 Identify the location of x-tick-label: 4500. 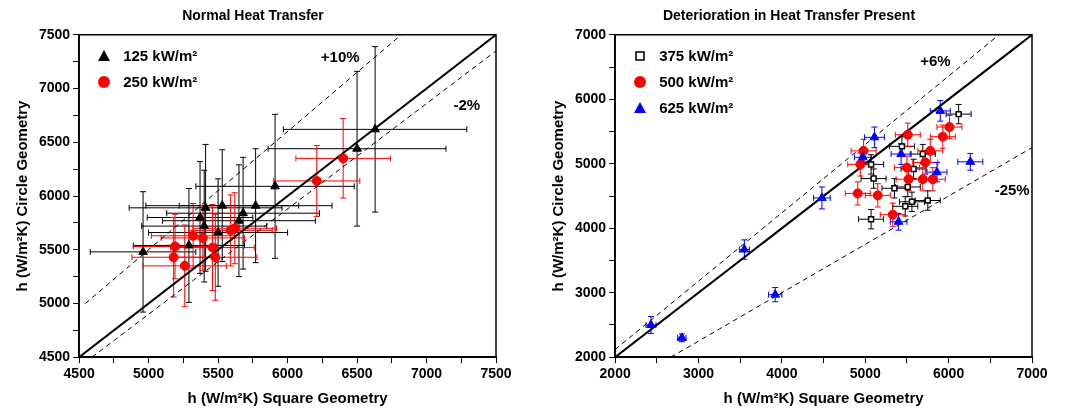
(79, 373).